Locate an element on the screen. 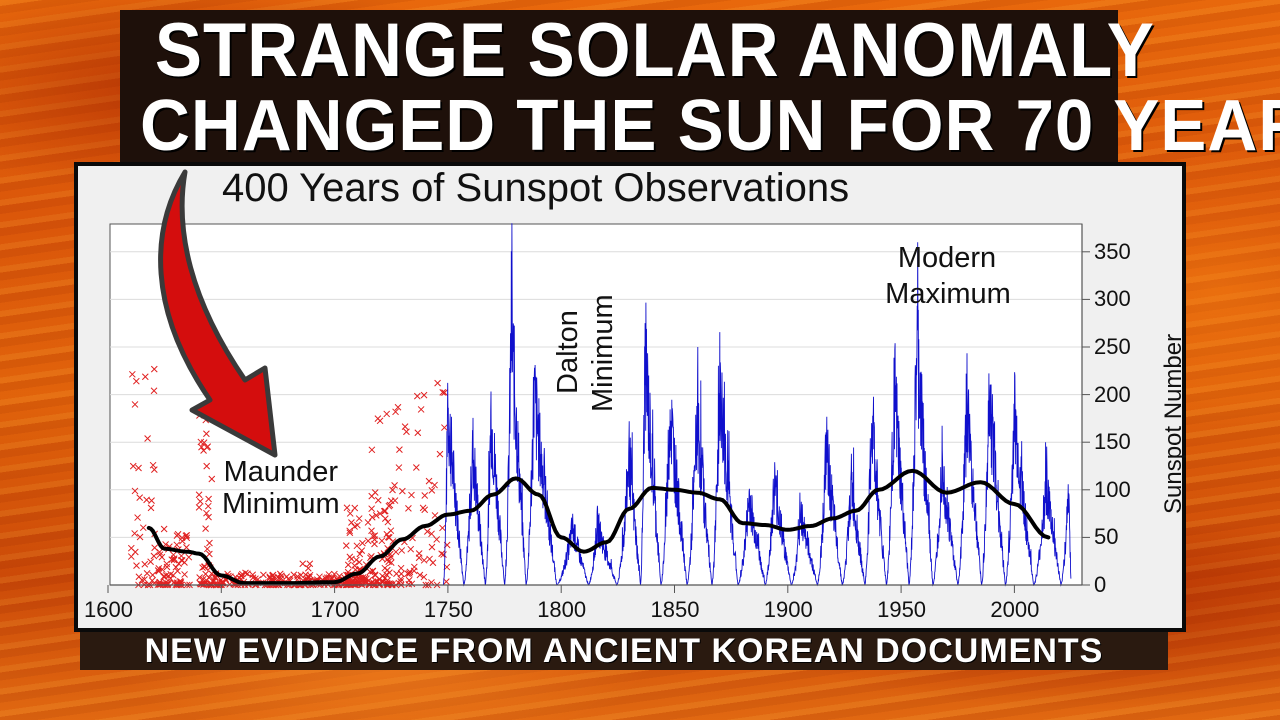 This screenshot has width=1280, height=720. headline-line-2: CHANGED THE SUN FOR 70 YEARS is located at coordinates (709, 126).